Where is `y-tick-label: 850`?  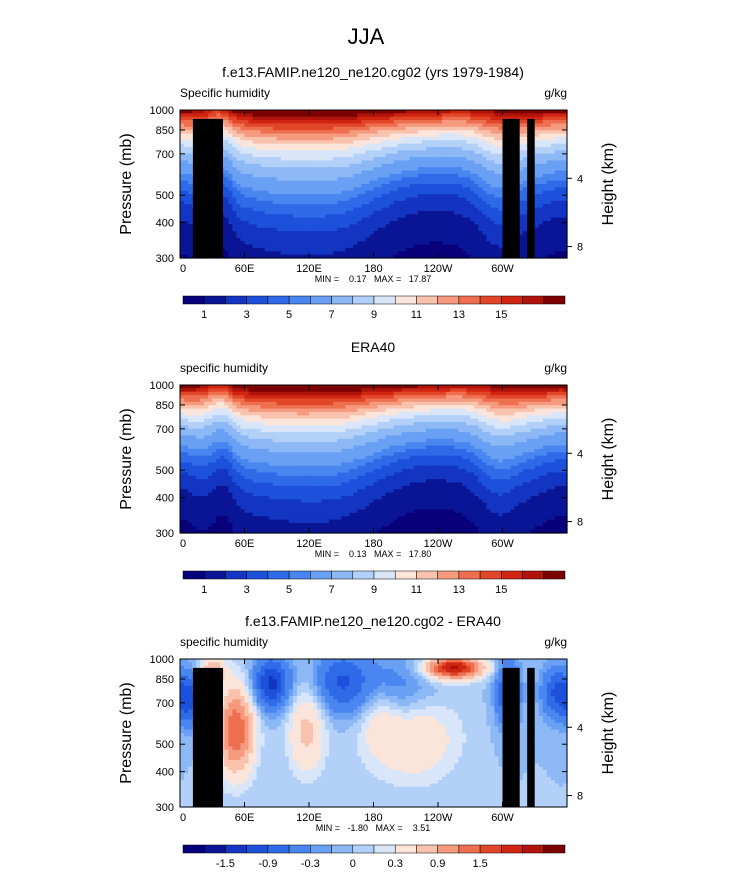
y-tick-label: 850 is located at coordinates (165, 131).